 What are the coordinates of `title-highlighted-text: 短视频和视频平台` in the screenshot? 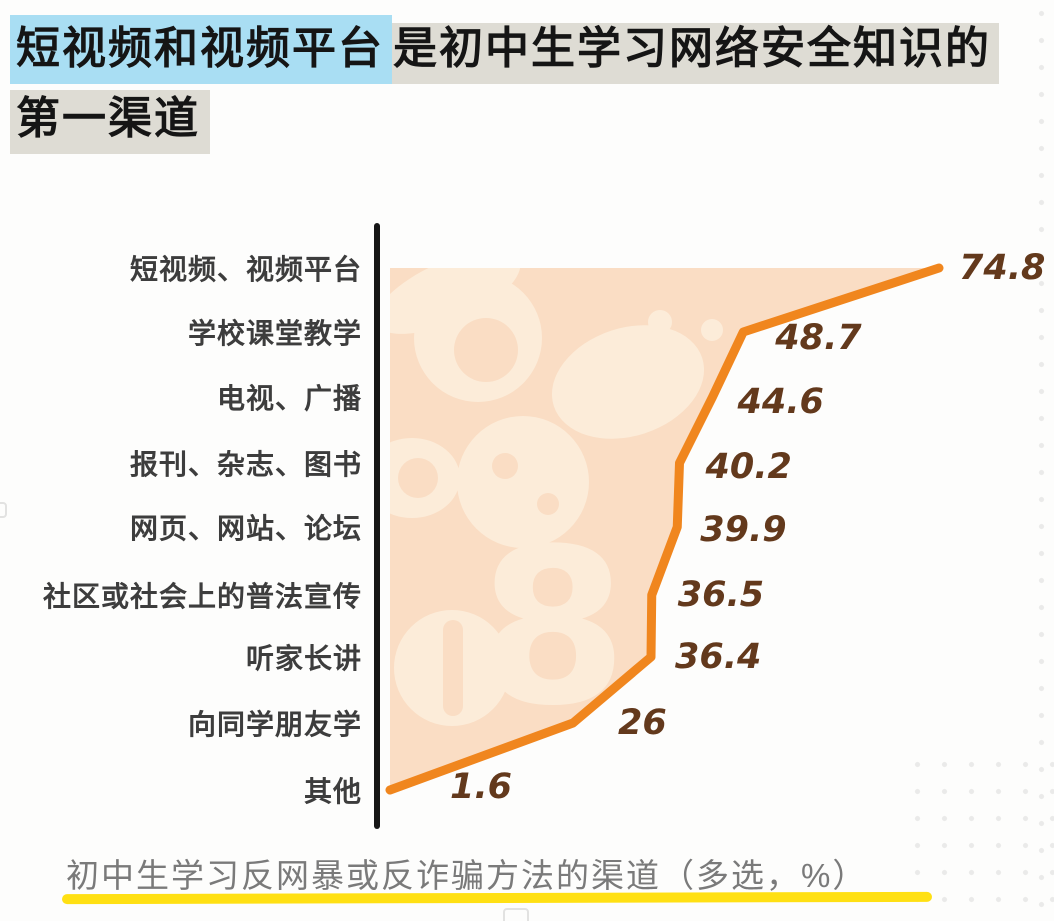 It's located at (201, 49).